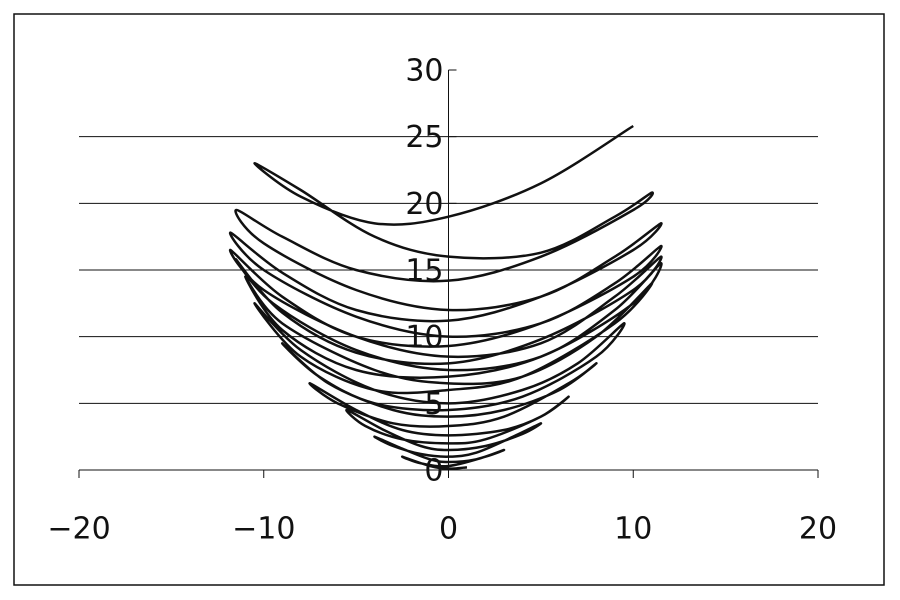 Image resolution: width=900 pixels, height=600 pixels. Describe the element at coordinates (424, 137) in the screenshot. I see `y-tick-label: 25` at that location.